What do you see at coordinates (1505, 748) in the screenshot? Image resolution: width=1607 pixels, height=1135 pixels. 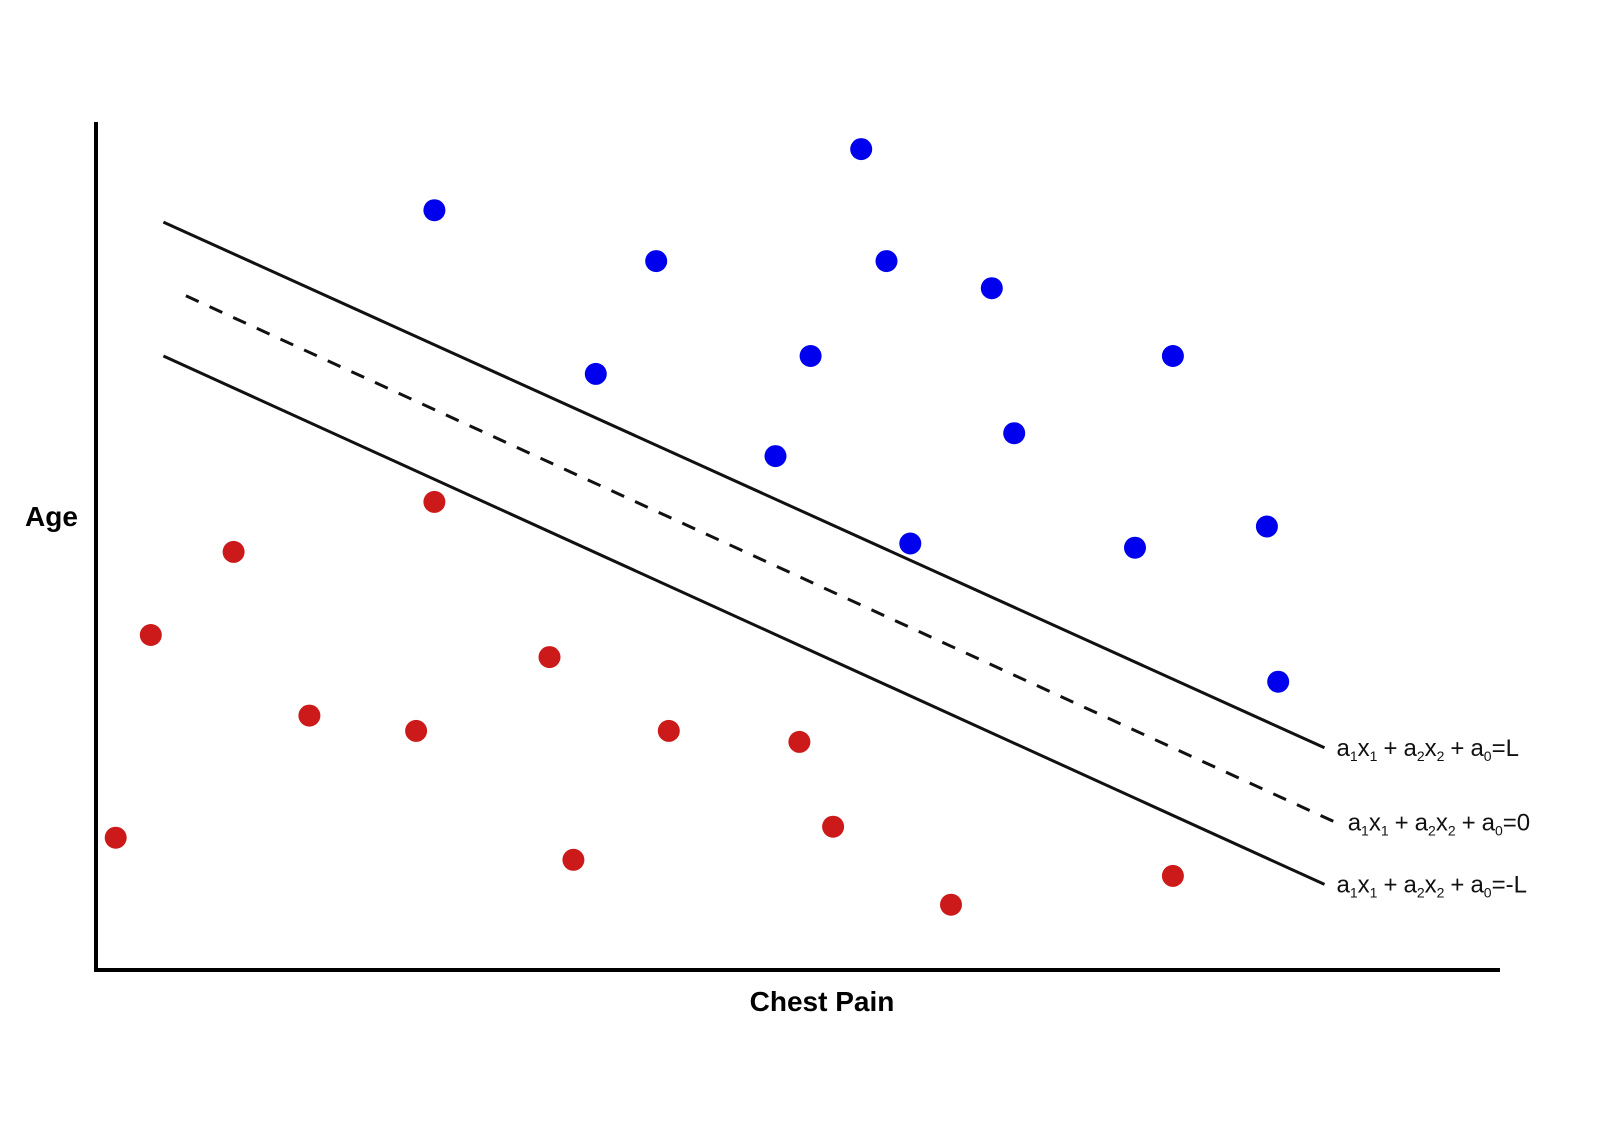 I see `equation-part-rhs: =L` at bounding box center [1505, 748].